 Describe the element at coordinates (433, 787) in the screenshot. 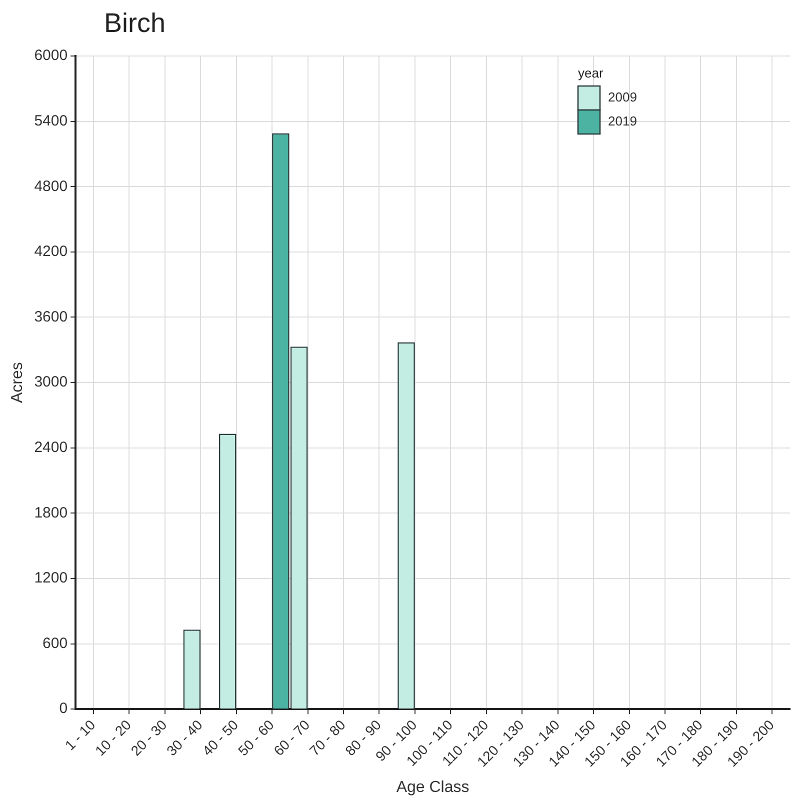

I see `x-axis-title: Age Class` at that location.